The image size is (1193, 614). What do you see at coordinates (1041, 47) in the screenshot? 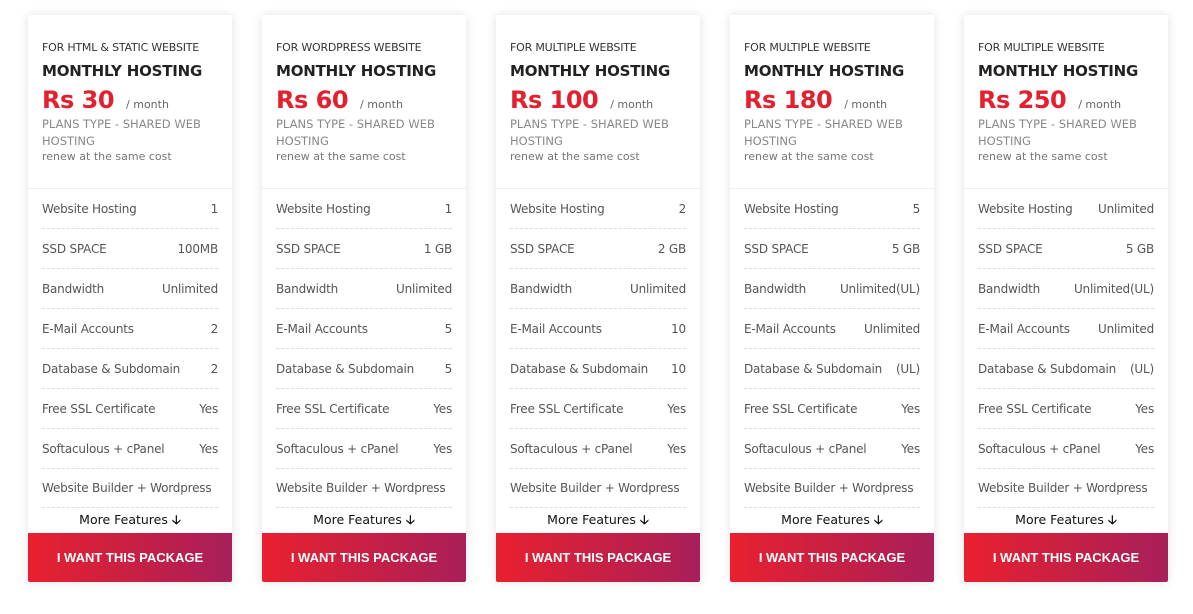
I see `plan-audience: FOR MULTIPLE WEBSITE` at bounding box center [1041, 47].